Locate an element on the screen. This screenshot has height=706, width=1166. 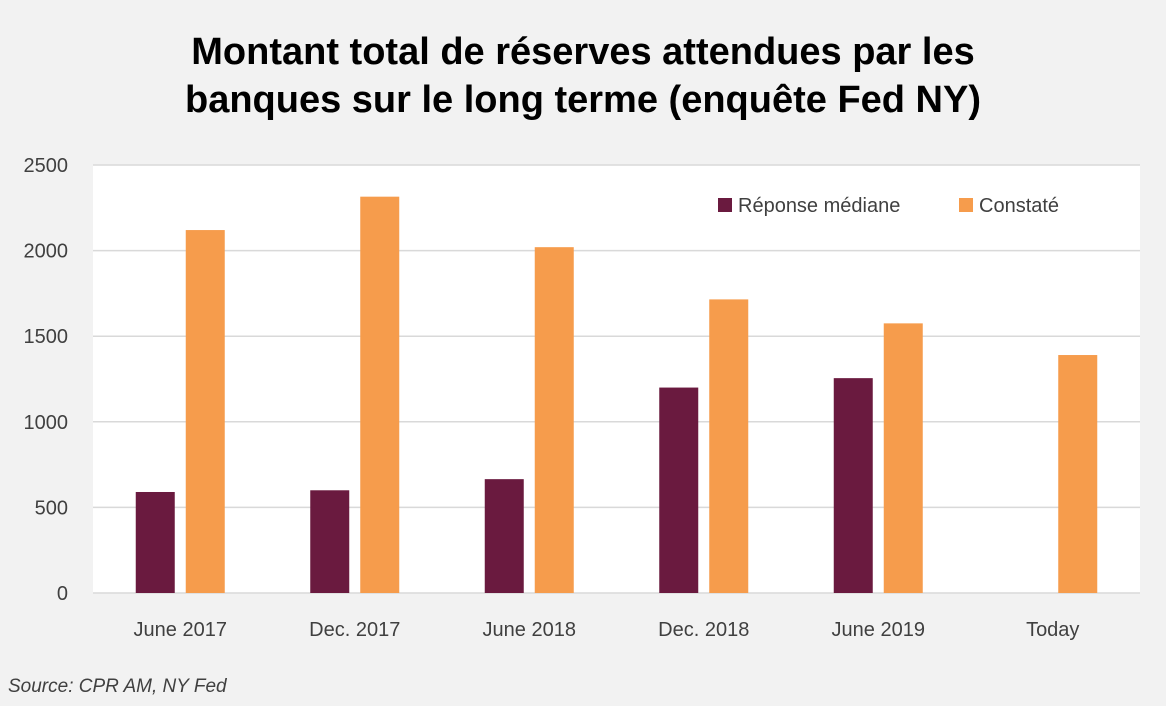
x-tick-label: June 2017 is located at coordinates (180, 630).